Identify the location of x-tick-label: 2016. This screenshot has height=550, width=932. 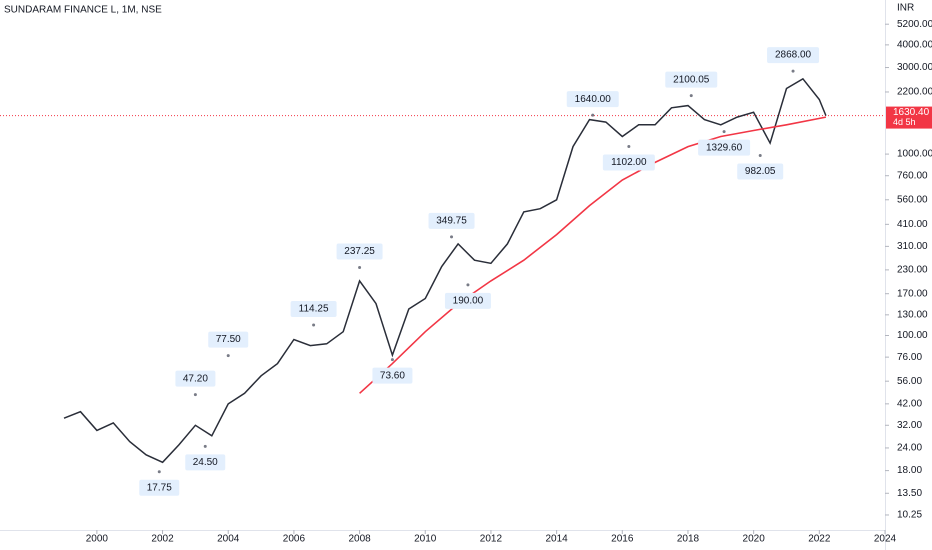
(622, 539).